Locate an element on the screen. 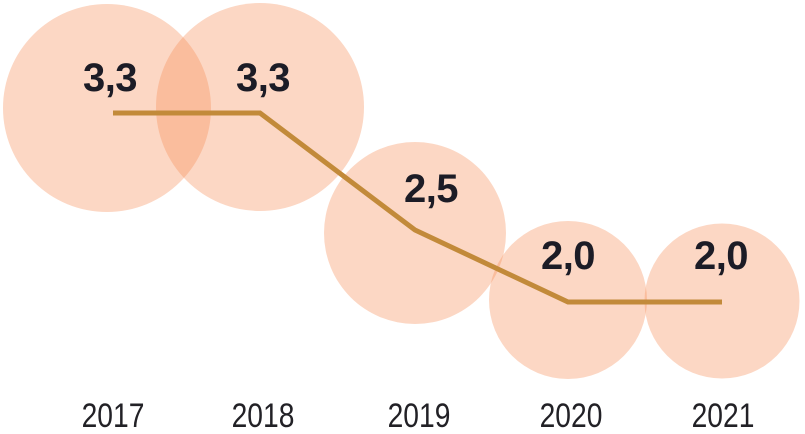 The width and height of the screenshot is (805, 434). bubble-2019 is located at coordinates (415, 233).